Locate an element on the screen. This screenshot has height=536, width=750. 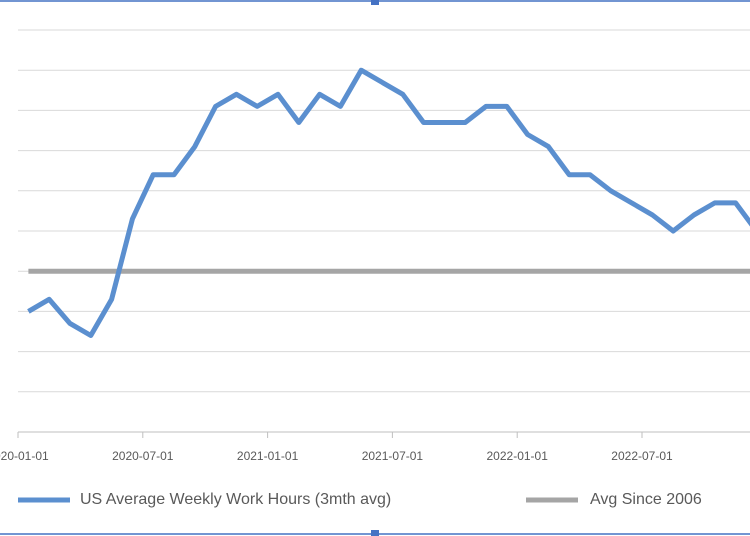
x-tick-label: 2020-07-01 is located at coordinates (143, 456).